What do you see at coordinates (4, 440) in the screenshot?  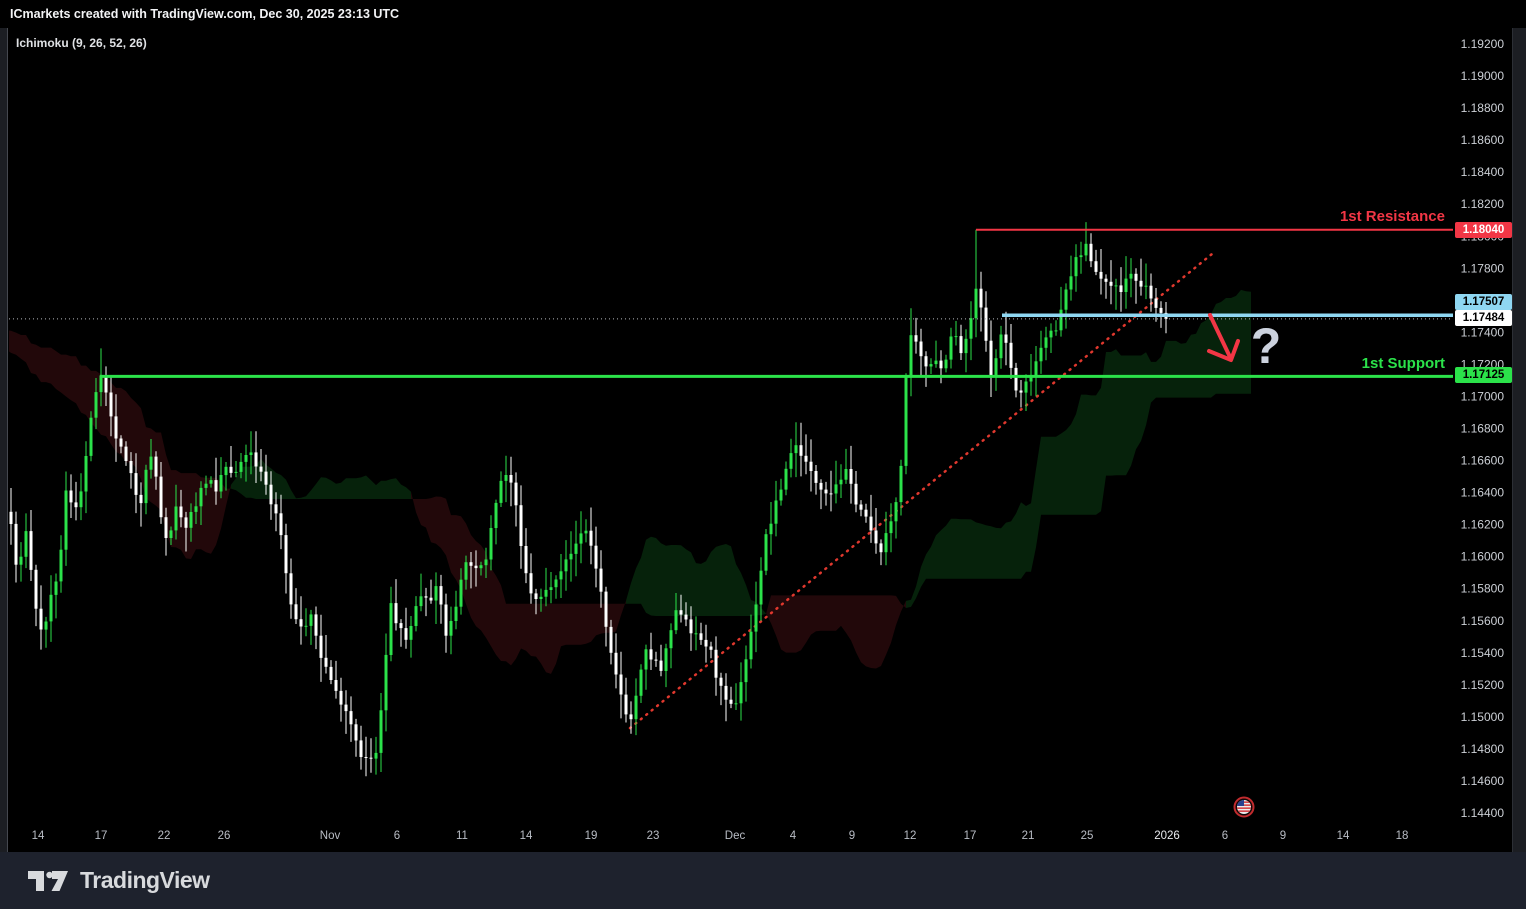 I see `left-edge-strip` at bounding box center [4, 440].